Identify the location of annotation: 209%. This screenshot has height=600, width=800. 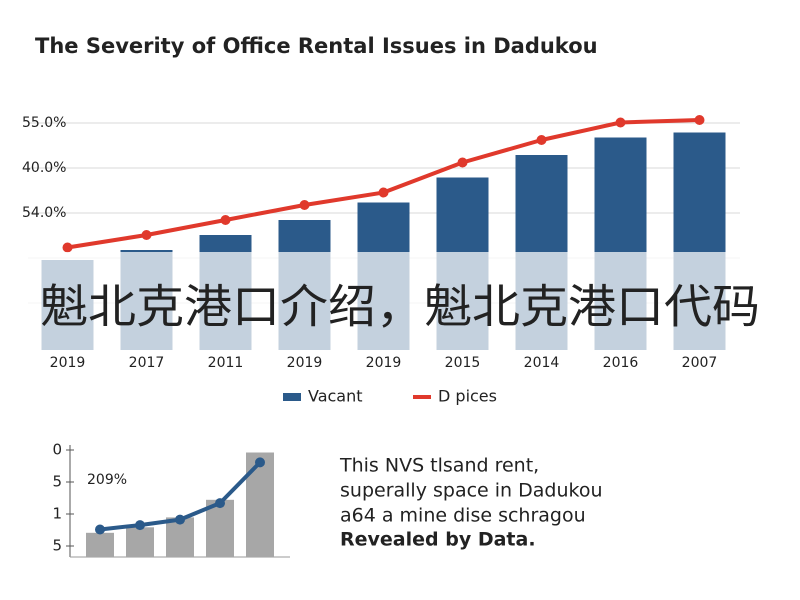
(107, 480).